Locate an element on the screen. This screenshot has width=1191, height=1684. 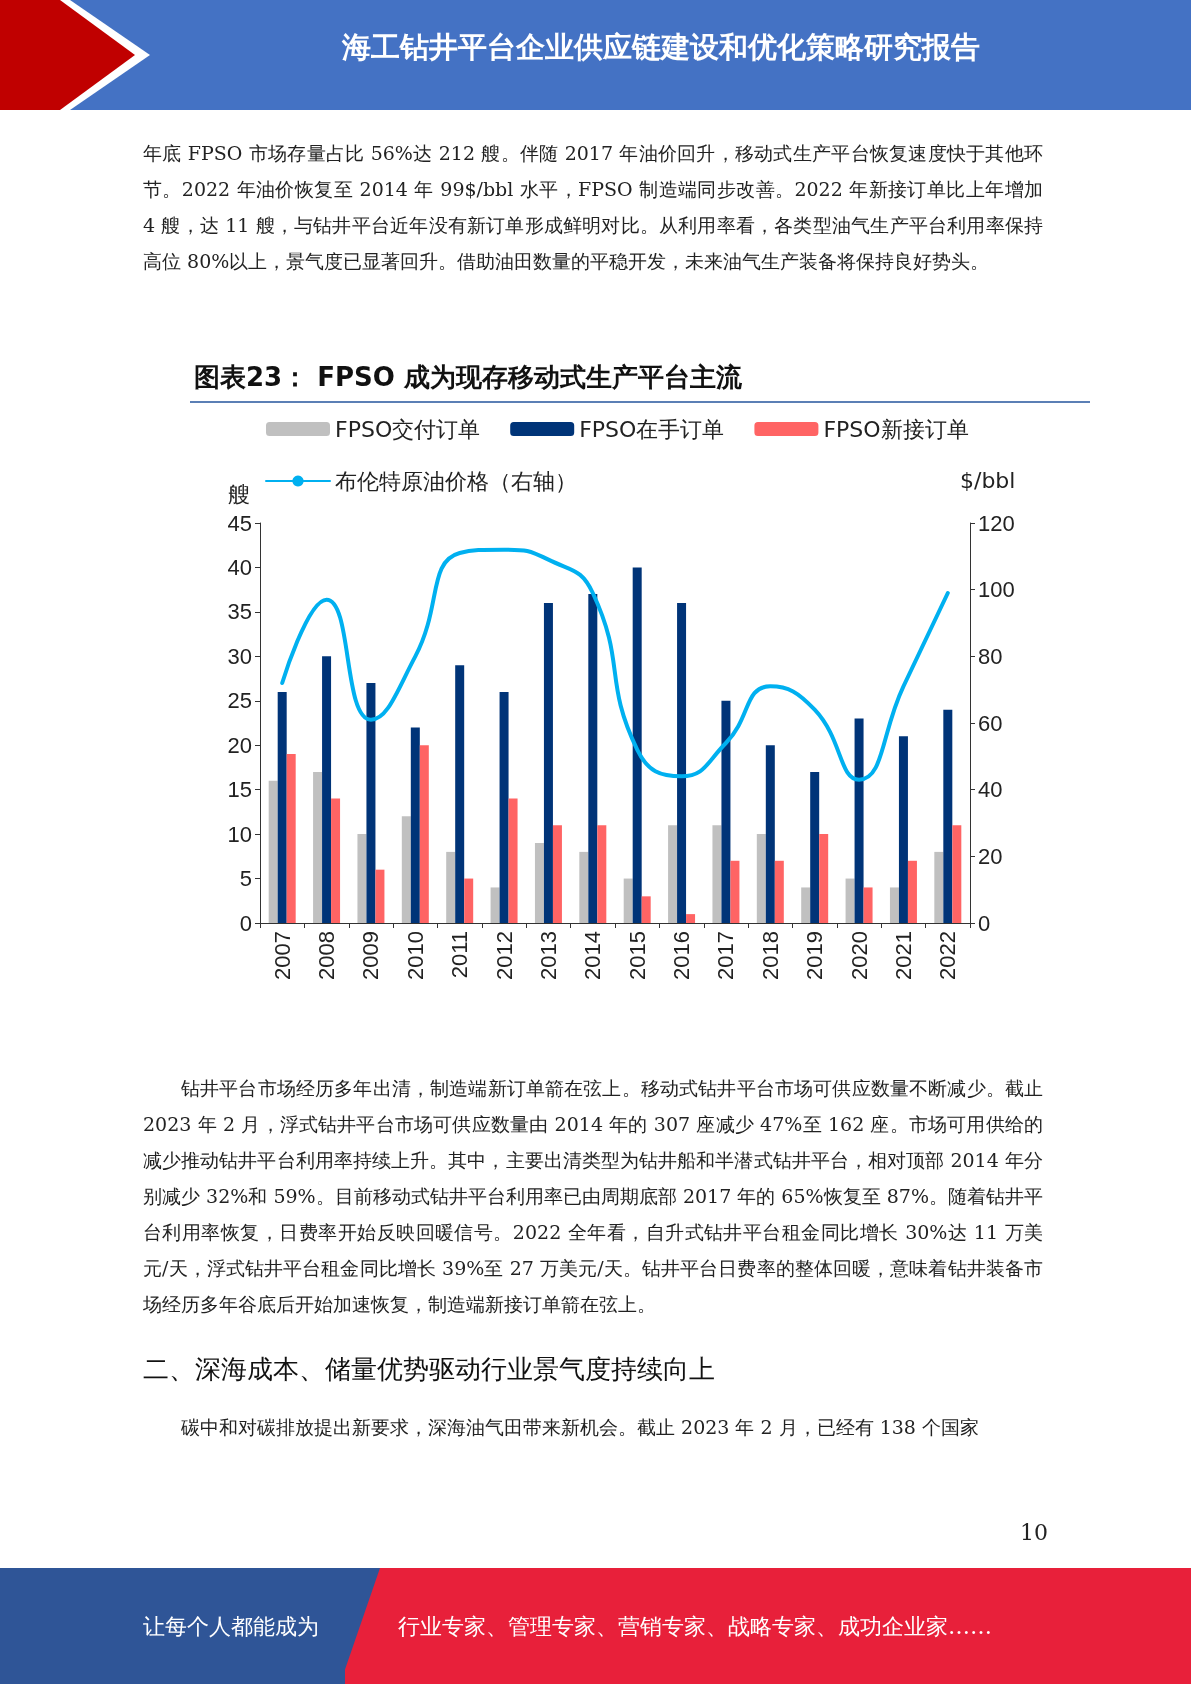
text: 海工钻井平台企业供应链建设和优化策略研究报告 is located at coordinates (660, 47).